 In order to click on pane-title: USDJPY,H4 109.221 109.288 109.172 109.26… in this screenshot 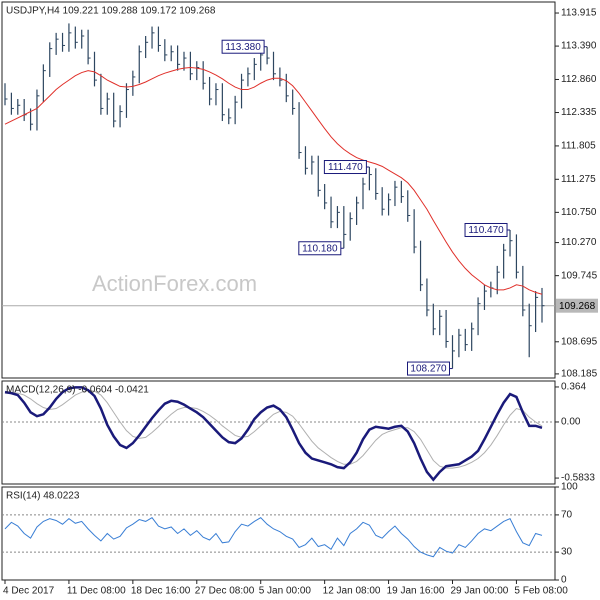, I will do `click(111, 11)`.